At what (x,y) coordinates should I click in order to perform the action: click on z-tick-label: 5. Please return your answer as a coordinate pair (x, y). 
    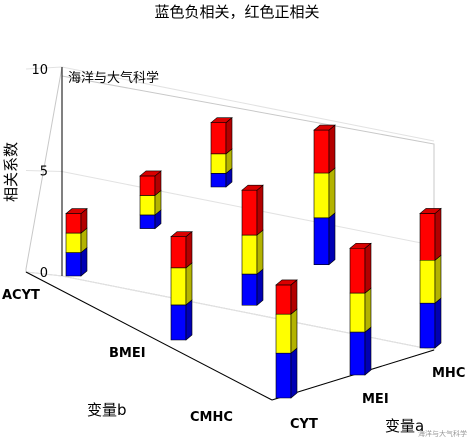
    Looking at the image, I should click on (44, 172).